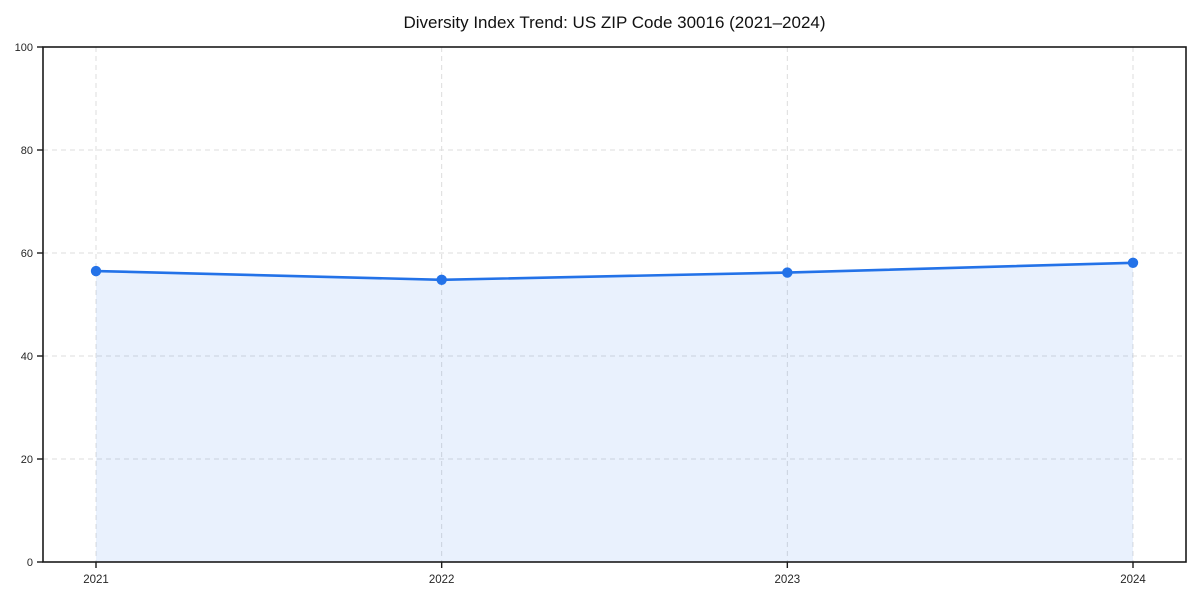 This screenshot has width=1200, height=600. What do you see at coordinates (1133, 262) in the screenshot?
I see `data-point-2024` at bounding box center [1133, 262].